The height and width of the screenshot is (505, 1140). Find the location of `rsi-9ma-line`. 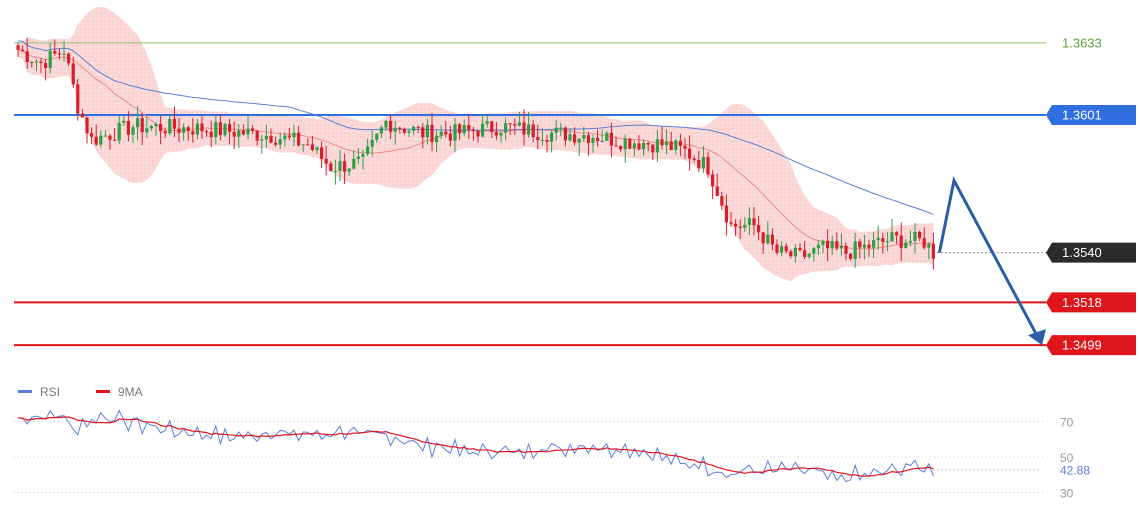

rsi-9ma-line is located at coordinates (475, 446).